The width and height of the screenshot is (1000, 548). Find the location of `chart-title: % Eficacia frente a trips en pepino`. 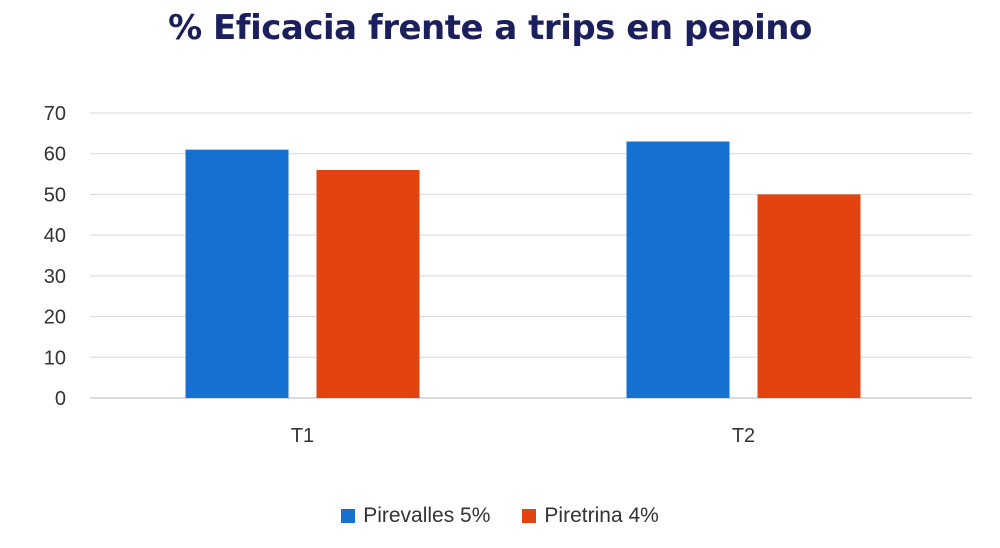

chart-title: % Eficacia frente a trips en pepino is located at coordinates (490, 28).